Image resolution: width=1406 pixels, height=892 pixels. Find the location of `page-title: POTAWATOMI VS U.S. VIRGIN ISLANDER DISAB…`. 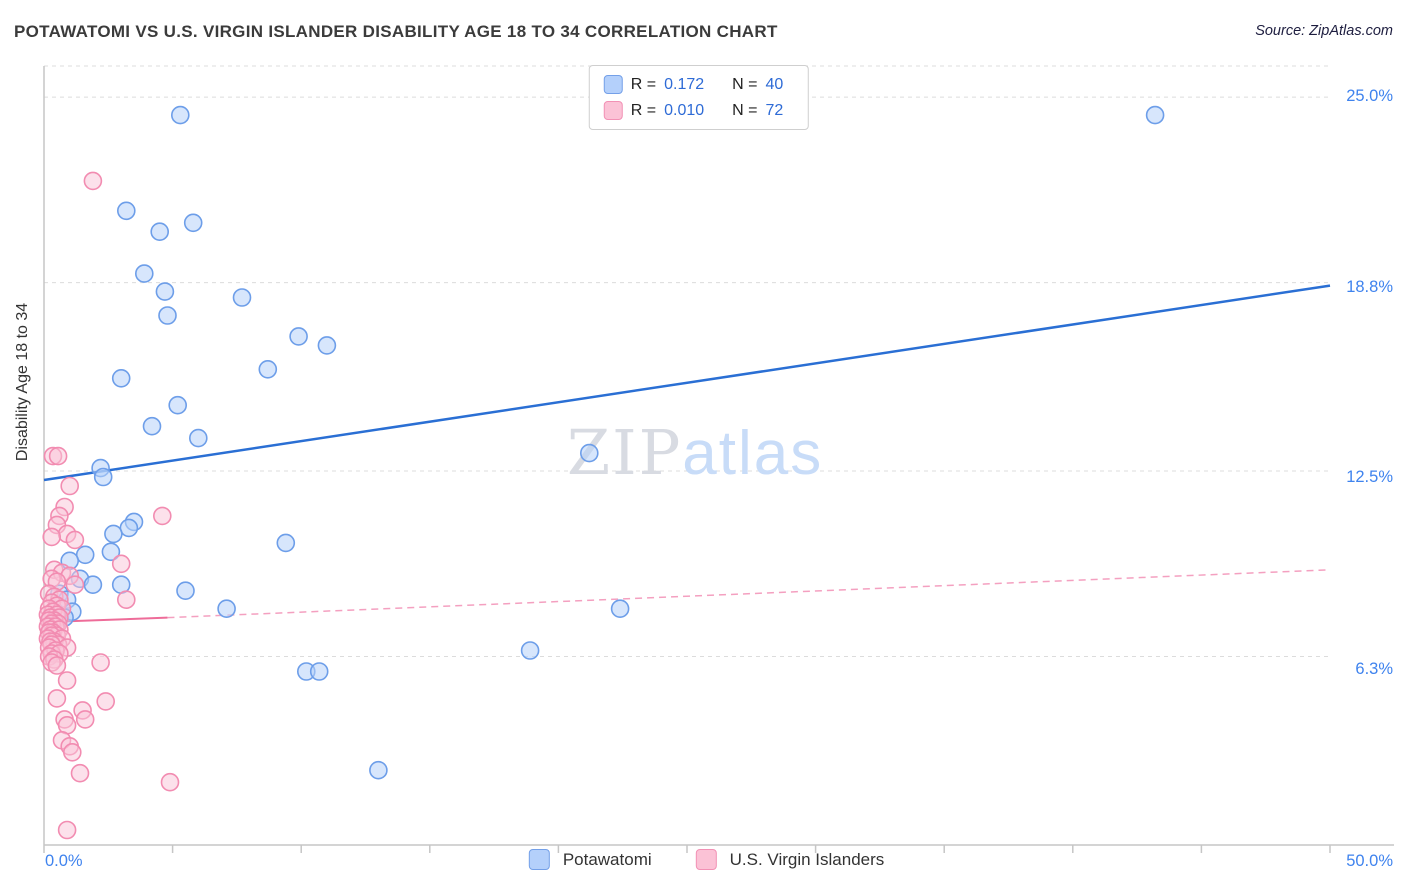

page-title: POTAWATOMI VS U.S. VIRGIN ISLANDER DISAB… is located at coordinates (396, 31).